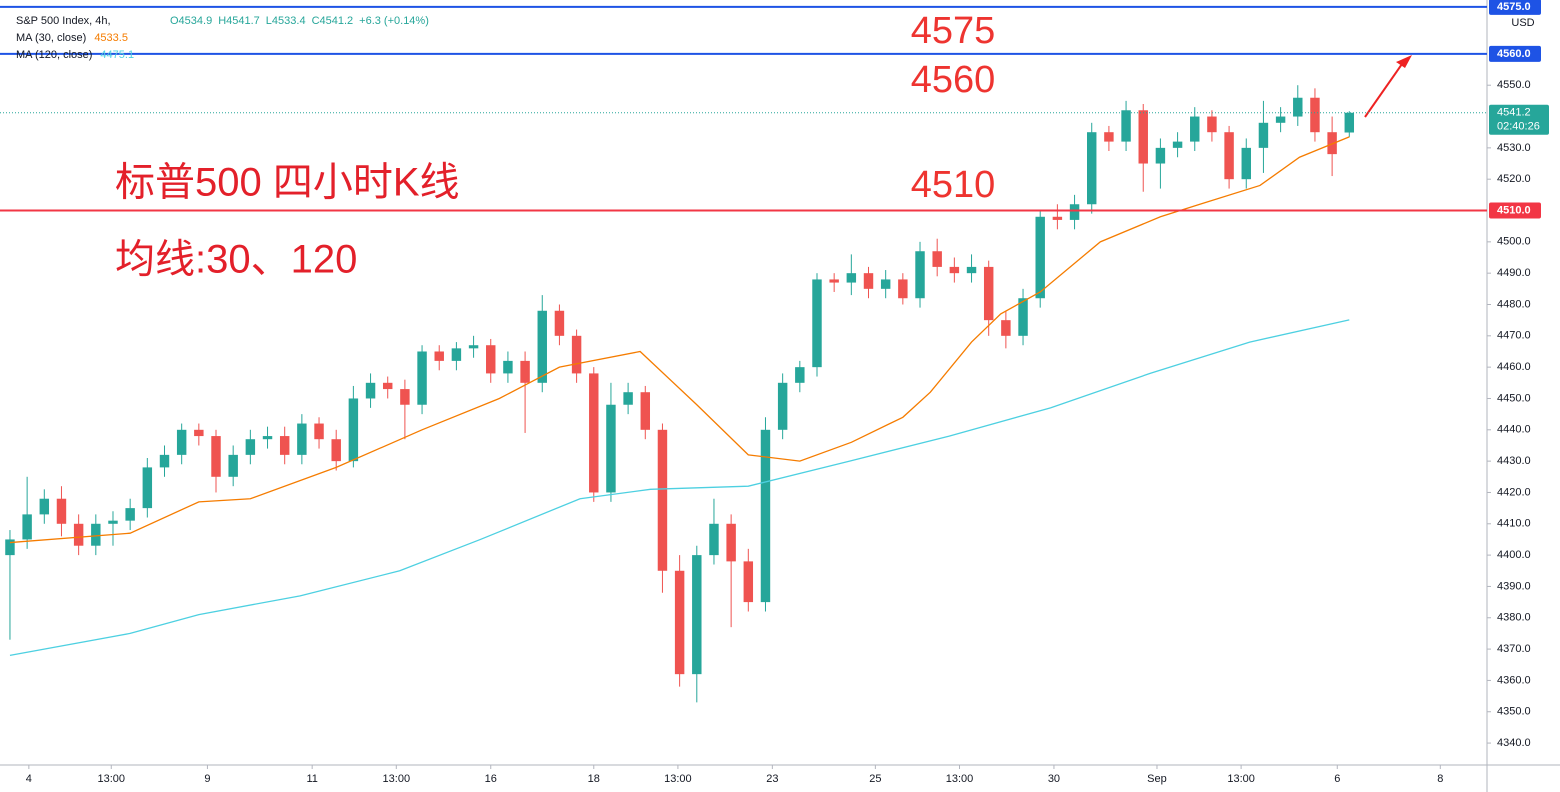  What do you see at coordinates (117, 55) in the screenshot?
I see `legend-value: 4475.1` at bounding box center [117, 55].